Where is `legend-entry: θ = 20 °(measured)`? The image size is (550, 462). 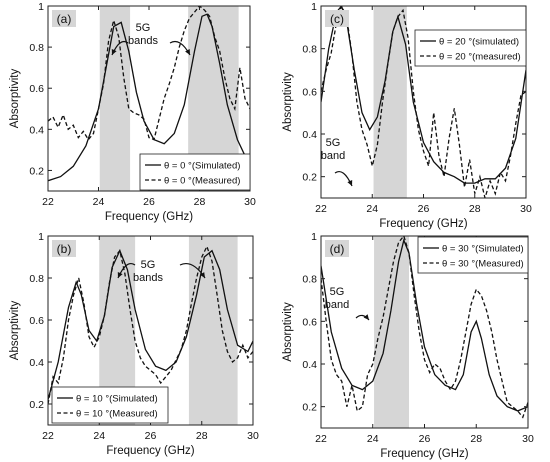
legend-entry: θ = 20 °(measured) is located at coordinates (480, 57).